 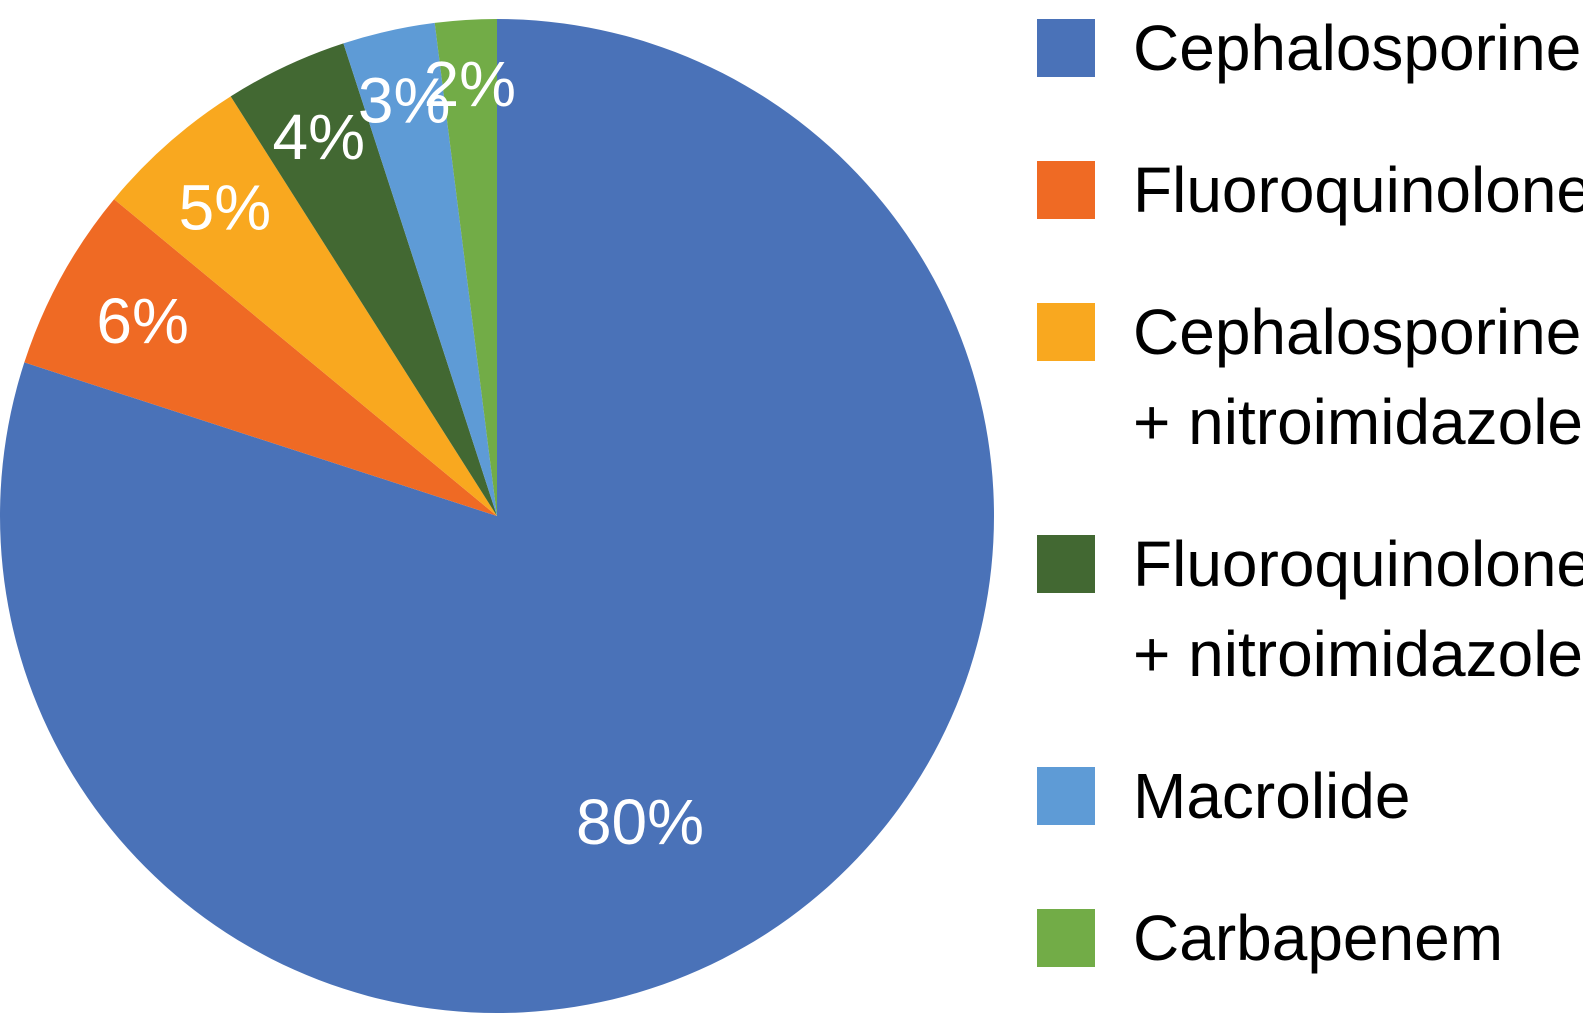 I want to click on pie-slice-fluoroquinolone, so click(x=260, y=358).